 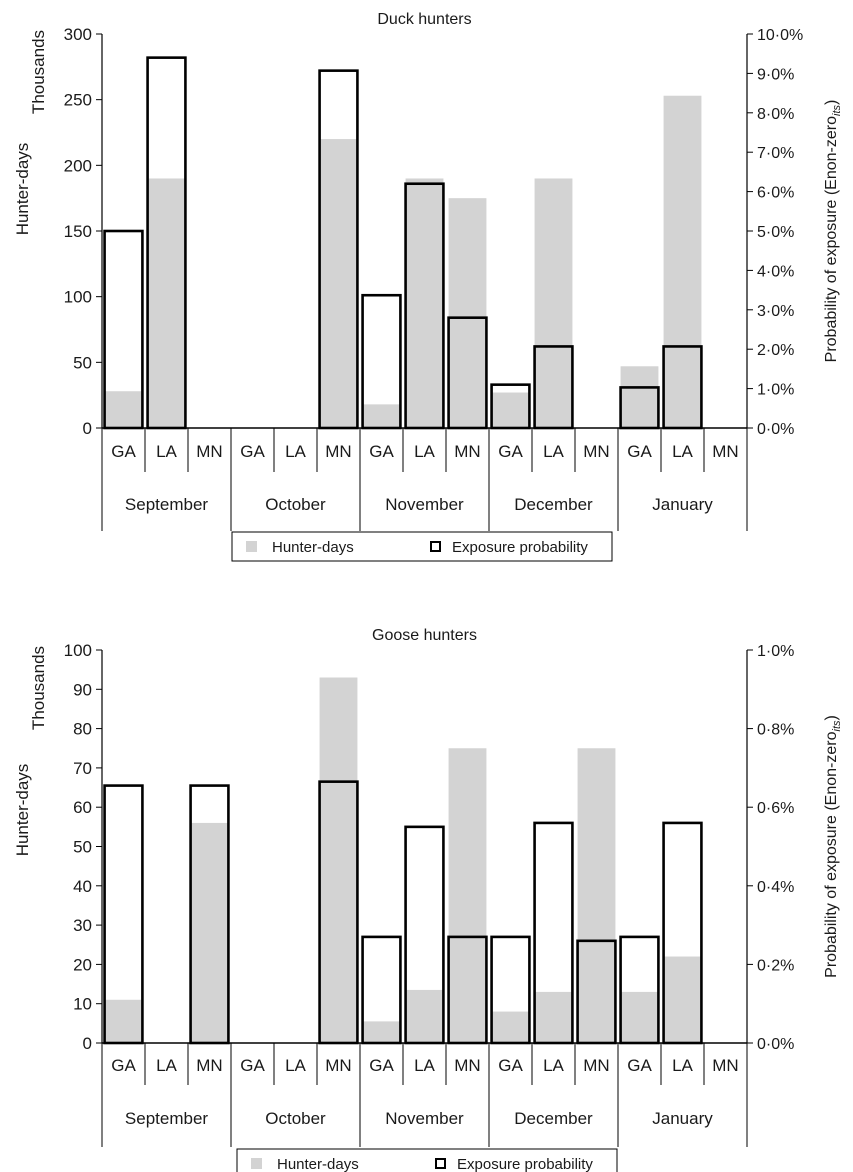 I want to click on y-axis-label-right: Probability of exposure (Enon-zeroits), so click(x=833, y=231).